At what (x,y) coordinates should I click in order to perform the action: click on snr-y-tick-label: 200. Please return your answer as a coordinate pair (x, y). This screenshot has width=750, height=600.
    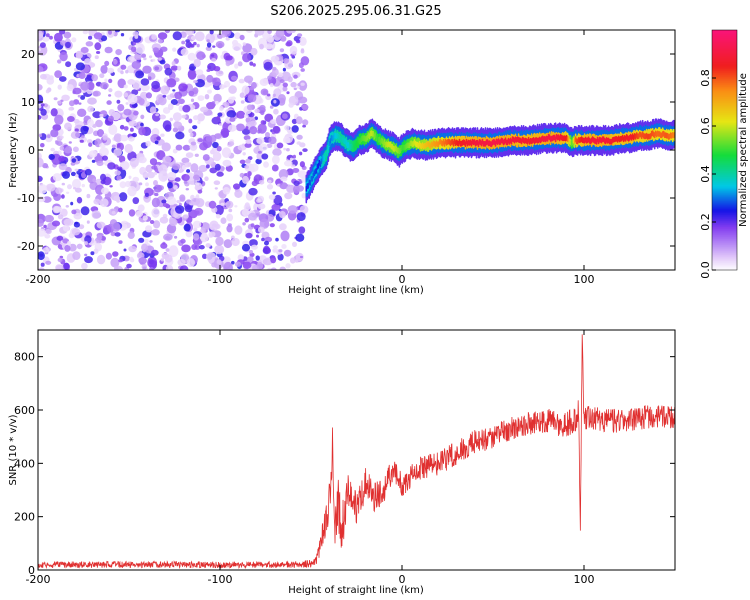
    Looking at the image, I should click on (24, 517).